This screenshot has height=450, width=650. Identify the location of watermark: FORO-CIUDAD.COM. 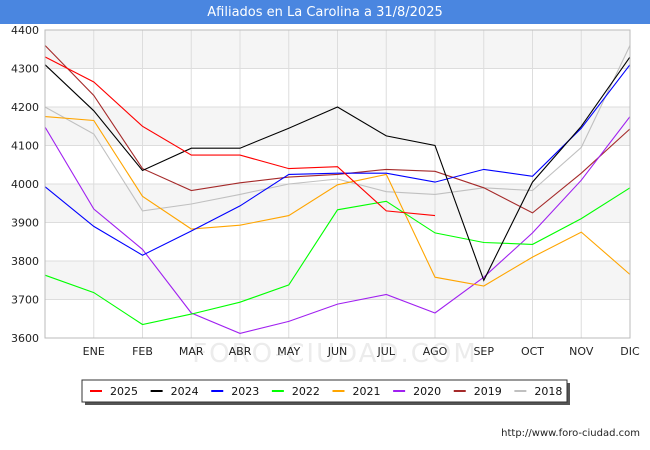
(335, 354).